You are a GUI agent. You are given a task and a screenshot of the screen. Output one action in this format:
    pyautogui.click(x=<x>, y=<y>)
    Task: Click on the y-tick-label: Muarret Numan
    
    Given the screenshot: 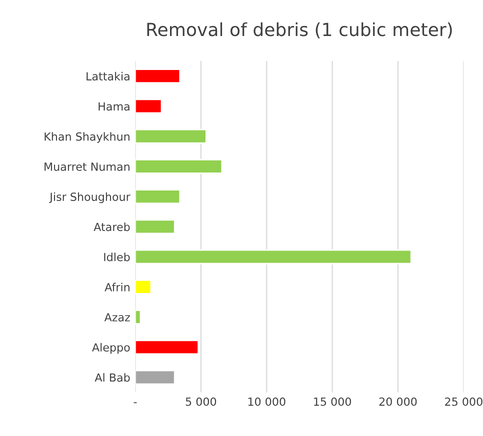 What is the action you would take?
    pyautogui.click(x=87, y=166)
    